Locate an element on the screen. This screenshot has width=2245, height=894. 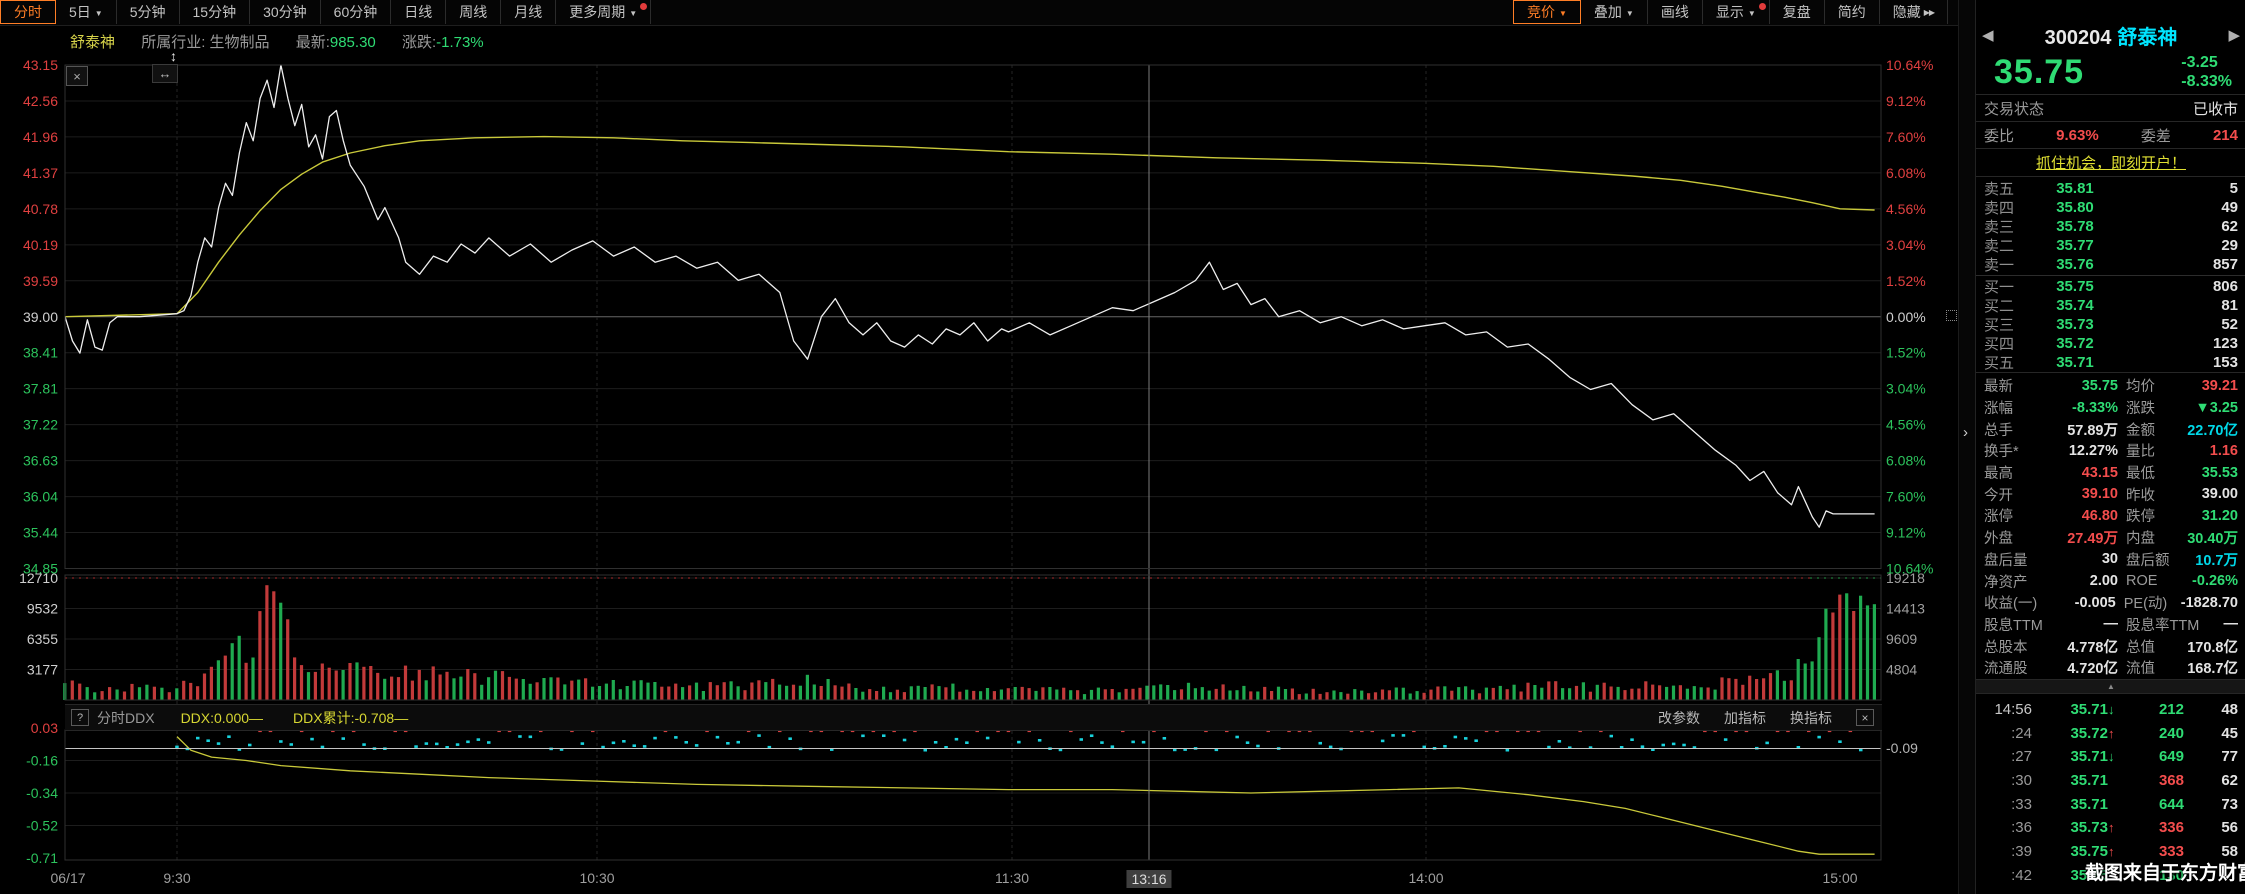
indicator-close-icon: × is located at coordinates (1865, 717).